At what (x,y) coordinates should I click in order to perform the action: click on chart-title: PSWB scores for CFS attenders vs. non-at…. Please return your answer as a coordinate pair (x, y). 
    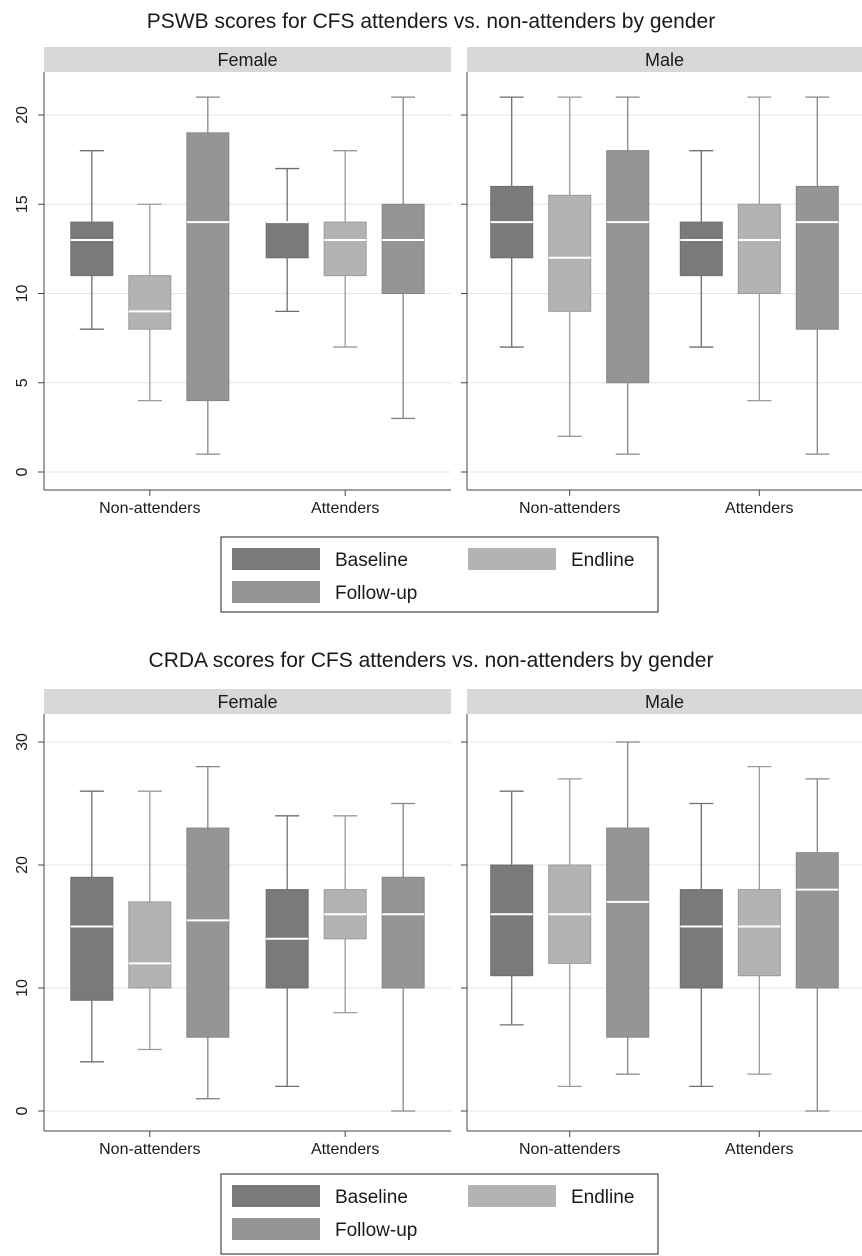
    Looking at the image, I should click on (431, 21).